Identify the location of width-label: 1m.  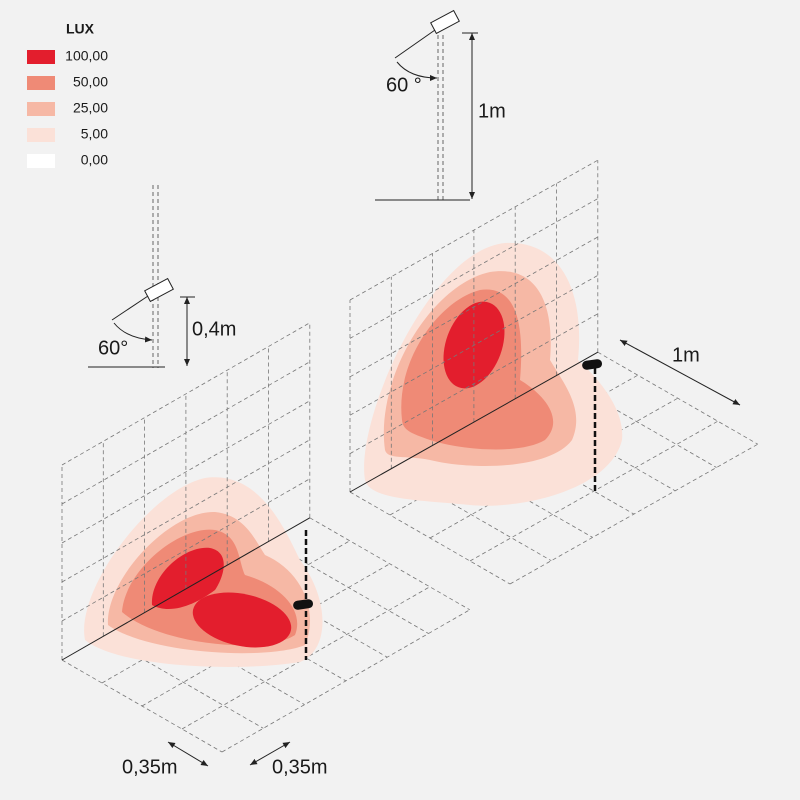
(686, 355).